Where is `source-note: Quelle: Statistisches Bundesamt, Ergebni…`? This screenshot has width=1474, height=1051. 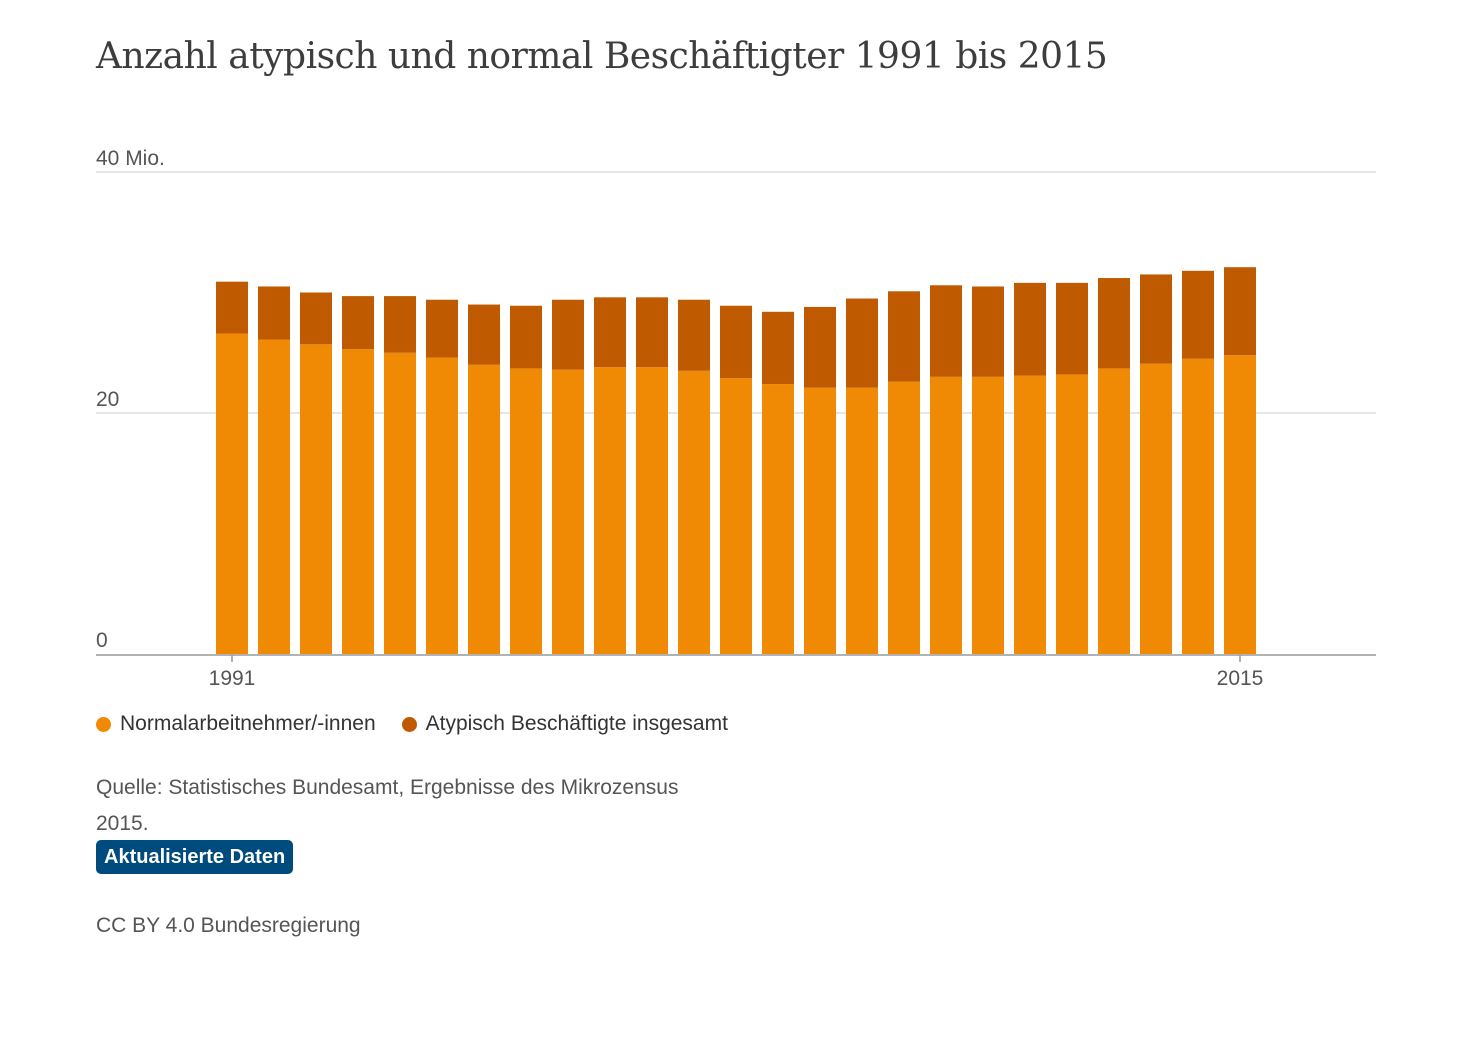
source-note: Quelle: Statistisches Bundesamt, Ergebni… is located at coordinates (387, 805).